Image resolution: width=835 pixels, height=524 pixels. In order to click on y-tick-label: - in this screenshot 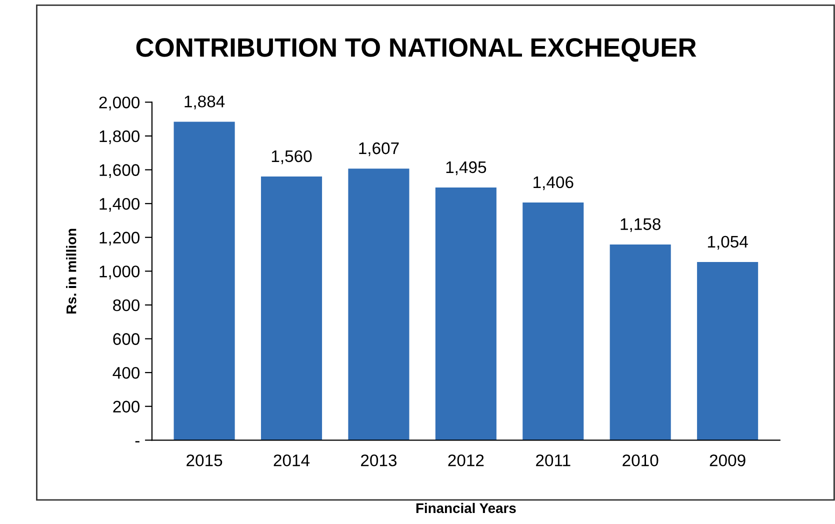, I will do `click(137, 441)`.